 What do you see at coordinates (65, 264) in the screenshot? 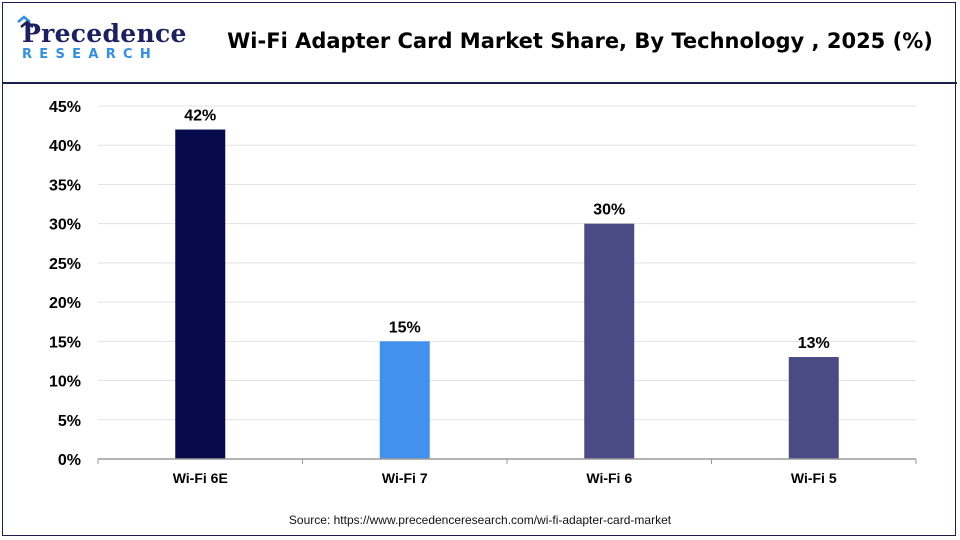
I see `y-tick-label: 25%` at bounding box center [65, 264].